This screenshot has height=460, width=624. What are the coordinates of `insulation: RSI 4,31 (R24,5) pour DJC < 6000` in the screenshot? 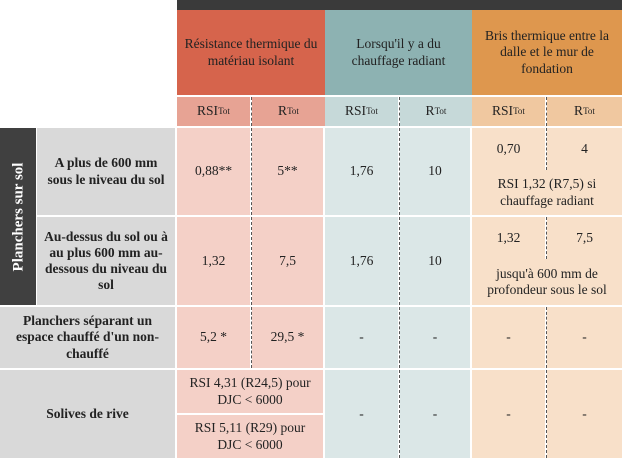 It's located at (250, 391).